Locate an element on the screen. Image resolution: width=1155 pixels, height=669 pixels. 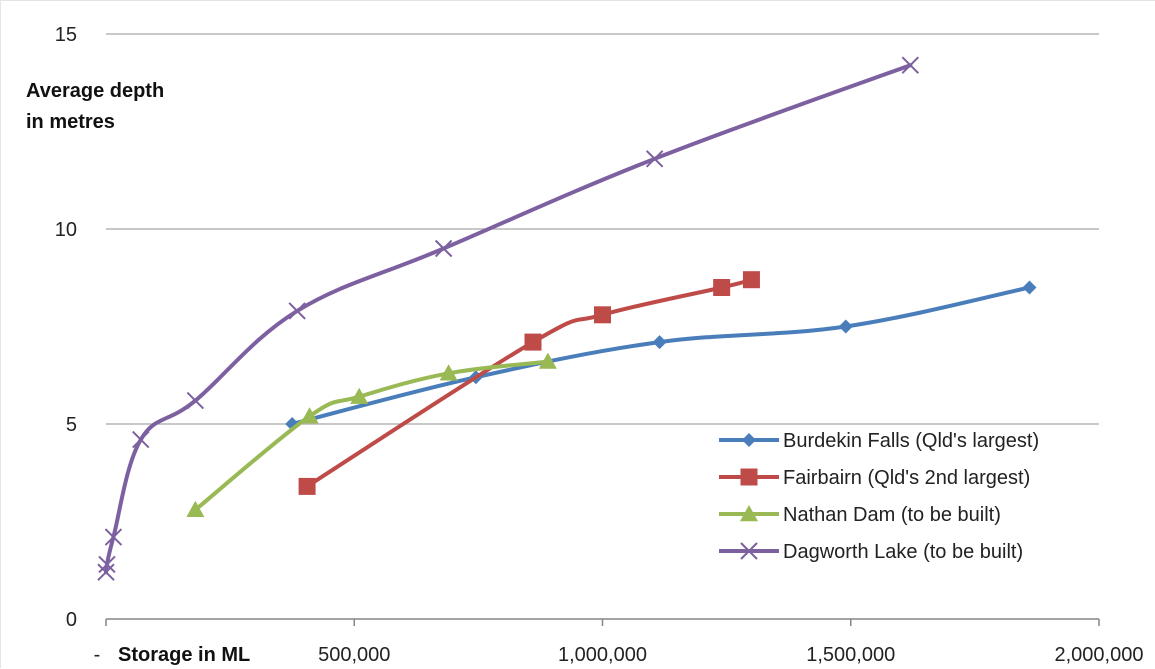
legend-label: Nathan Dam (to be built) is located at coordinates (892, 515).